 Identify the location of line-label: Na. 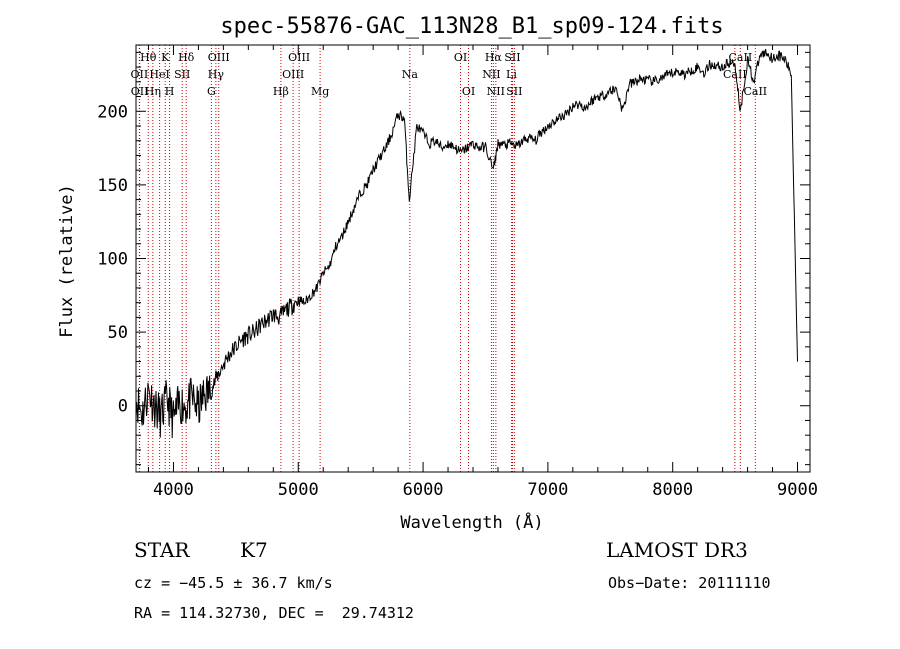
(410, 74).